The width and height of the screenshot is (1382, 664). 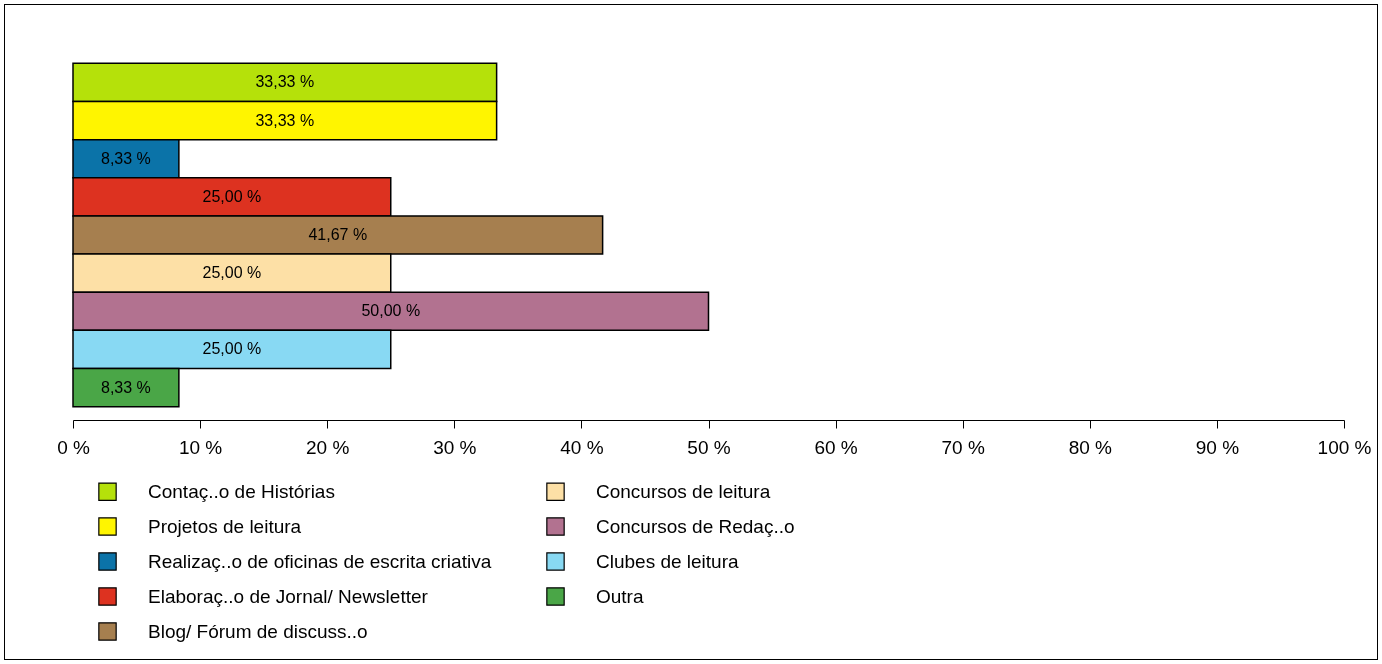 What do you see at coordinates (668, 561) in the screenshot?
I see `legend-label: Clubes de leitura` at bounding box center [668, 561].